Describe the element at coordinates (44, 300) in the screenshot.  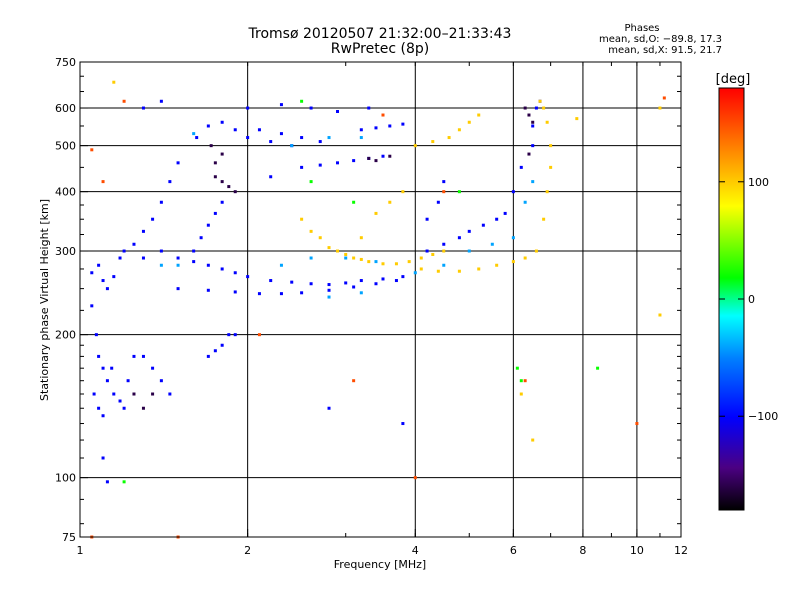
I see `y-axis-label: Stationary phase Virtual Height [km]` at that location.